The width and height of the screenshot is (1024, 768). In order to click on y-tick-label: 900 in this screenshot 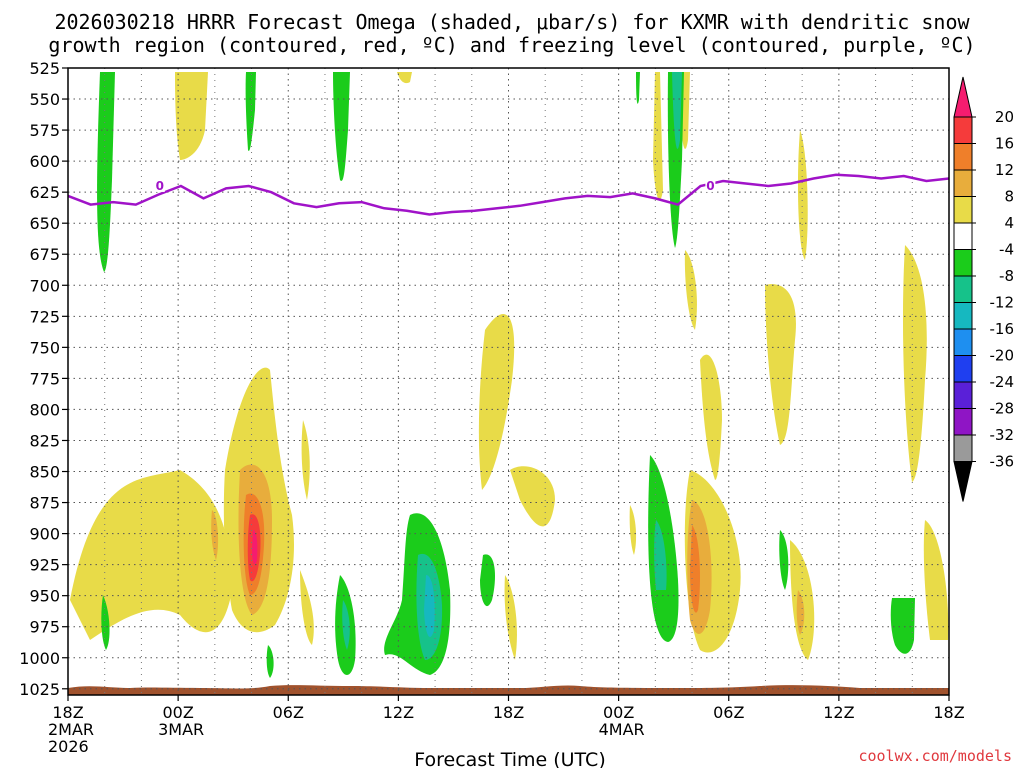, I will do `click(44, 534)`.